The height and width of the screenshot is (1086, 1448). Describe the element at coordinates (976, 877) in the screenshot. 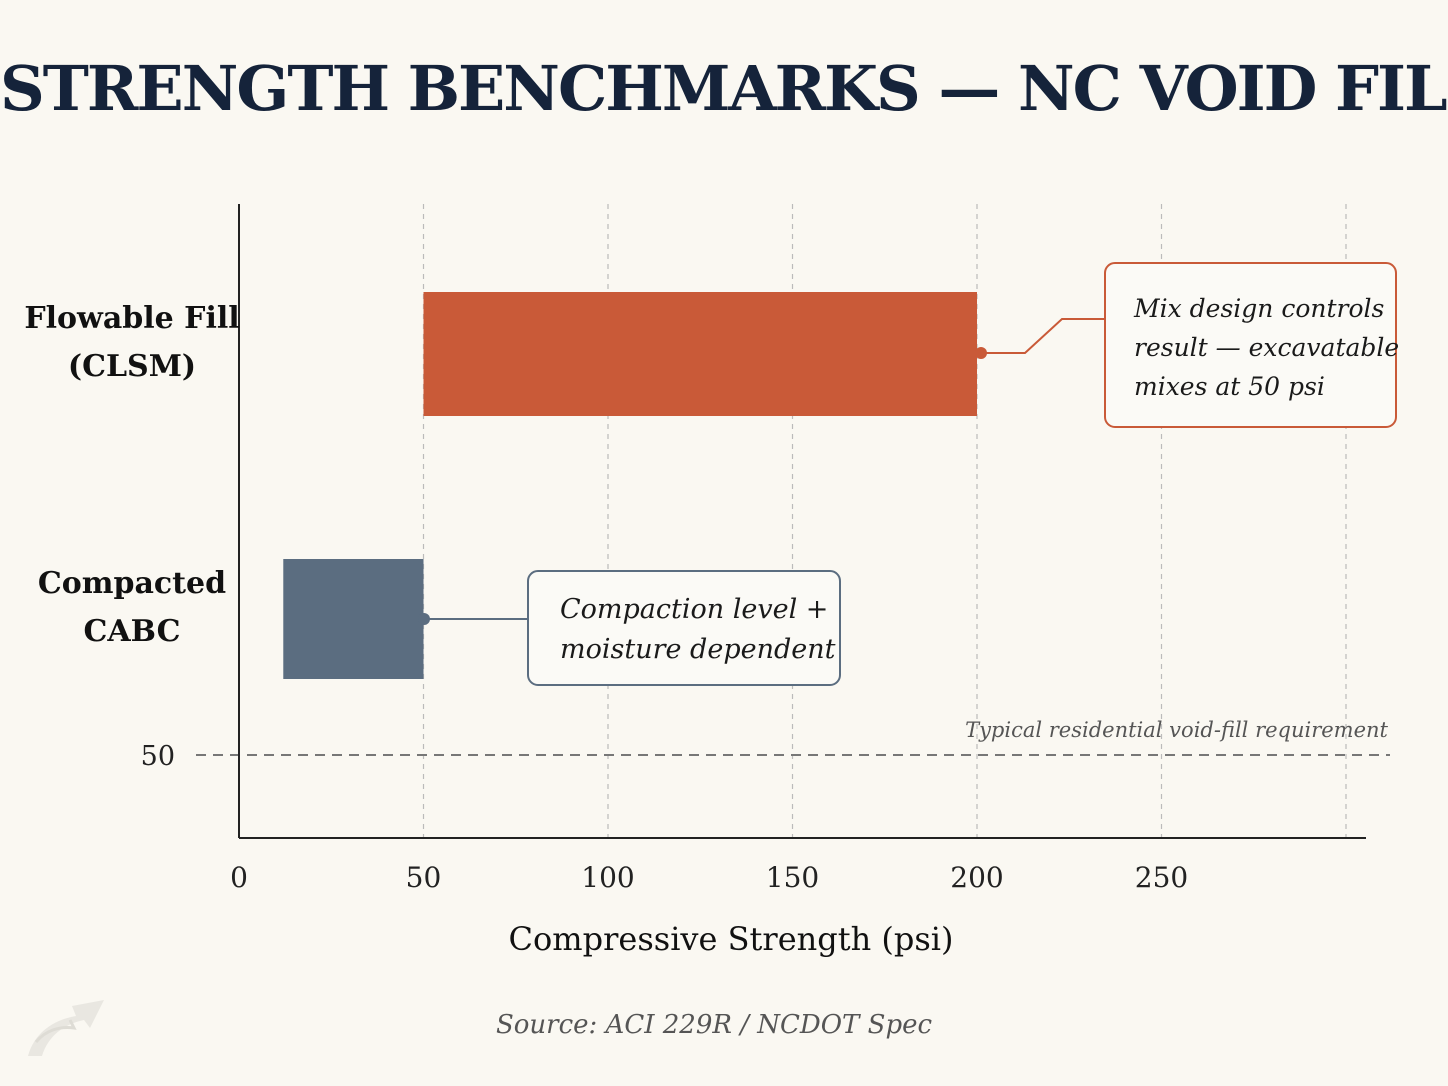

I see `x-tick-label: 200` at that location.